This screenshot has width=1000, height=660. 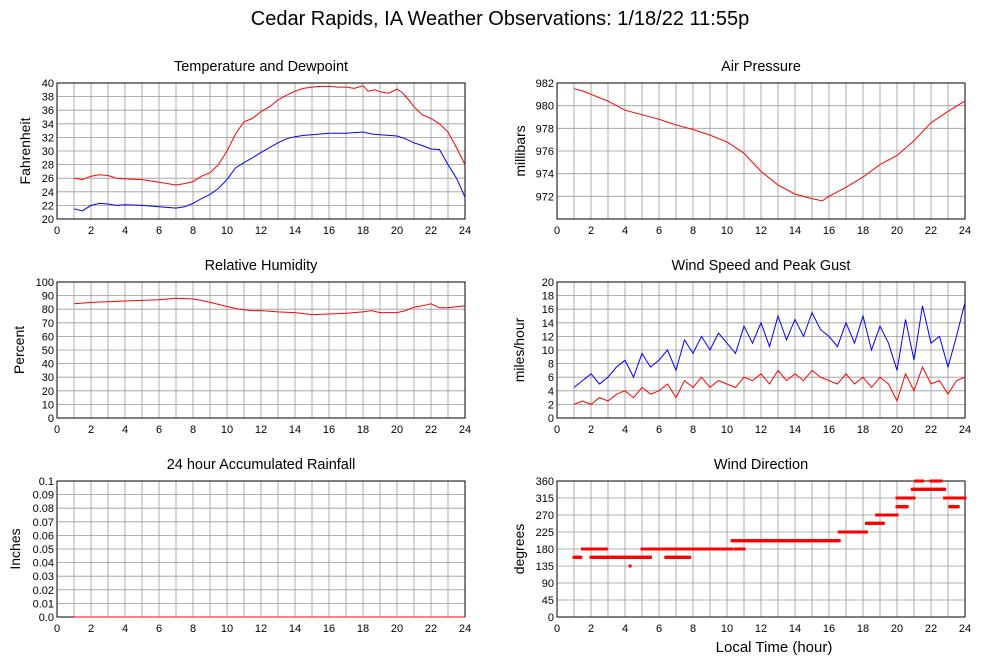 What do you see at coordinates (548, 351) in the screenshot?
I see `y-tick-label: 10` at bounding box center [548, 351].